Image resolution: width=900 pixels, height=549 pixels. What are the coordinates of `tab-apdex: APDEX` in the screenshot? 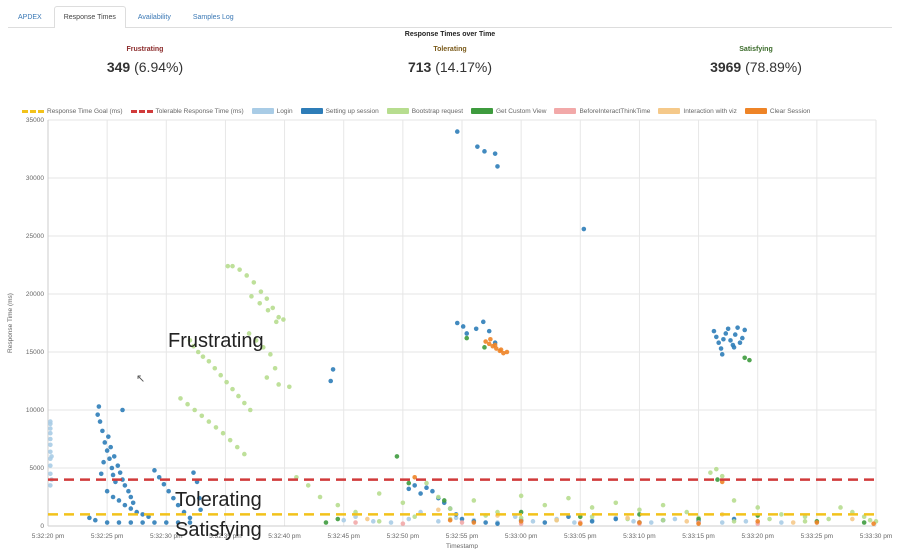 It's located at (30, 17).